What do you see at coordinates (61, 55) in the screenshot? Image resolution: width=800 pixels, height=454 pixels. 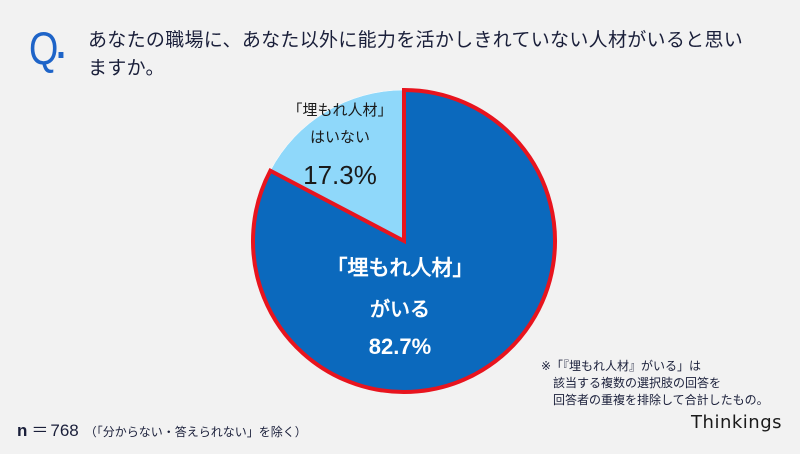 I see `q-dot` at bounding box center [61, 55].